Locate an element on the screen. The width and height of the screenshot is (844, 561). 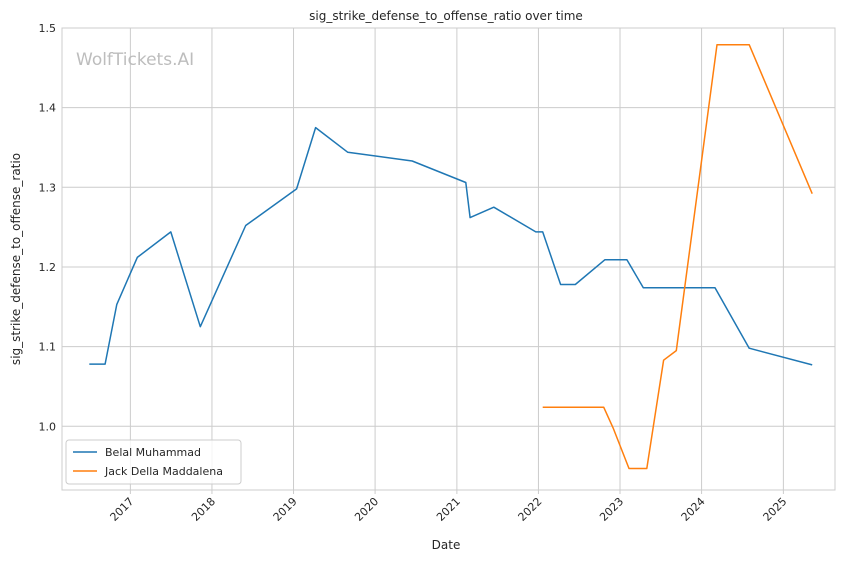
legend: Belal Muhammad Jack Della Maddalena is located at coordinates (153, 462).